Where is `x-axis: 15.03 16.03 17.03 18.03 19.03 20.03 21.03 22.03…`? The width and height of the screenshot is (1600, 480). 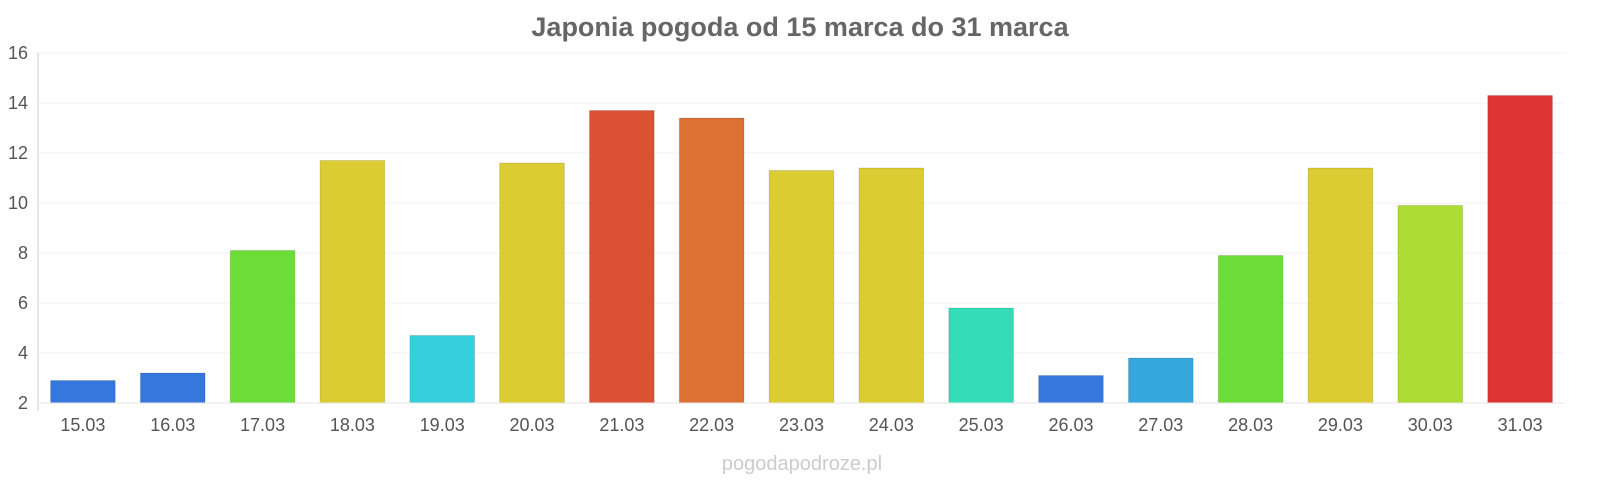
x-axis: 15.03 16.03 17.03 18.03 19.03 20.03 21.03 22.03… is located at coordinates (801, 418).